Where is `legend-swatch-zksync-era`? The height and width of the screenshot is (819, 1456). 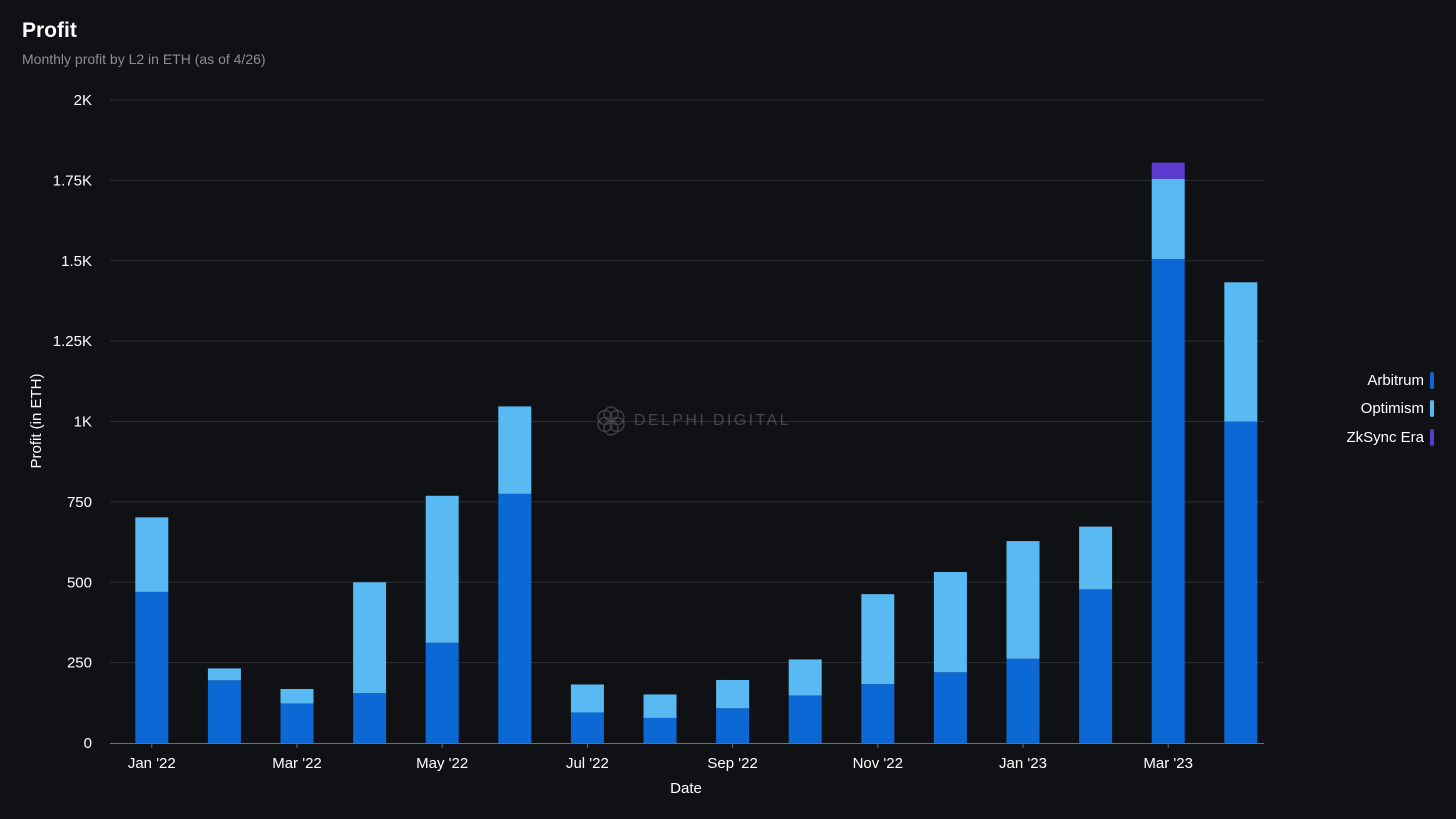
legend-swatch-zksync-era is located at coordinates (1432, 437).